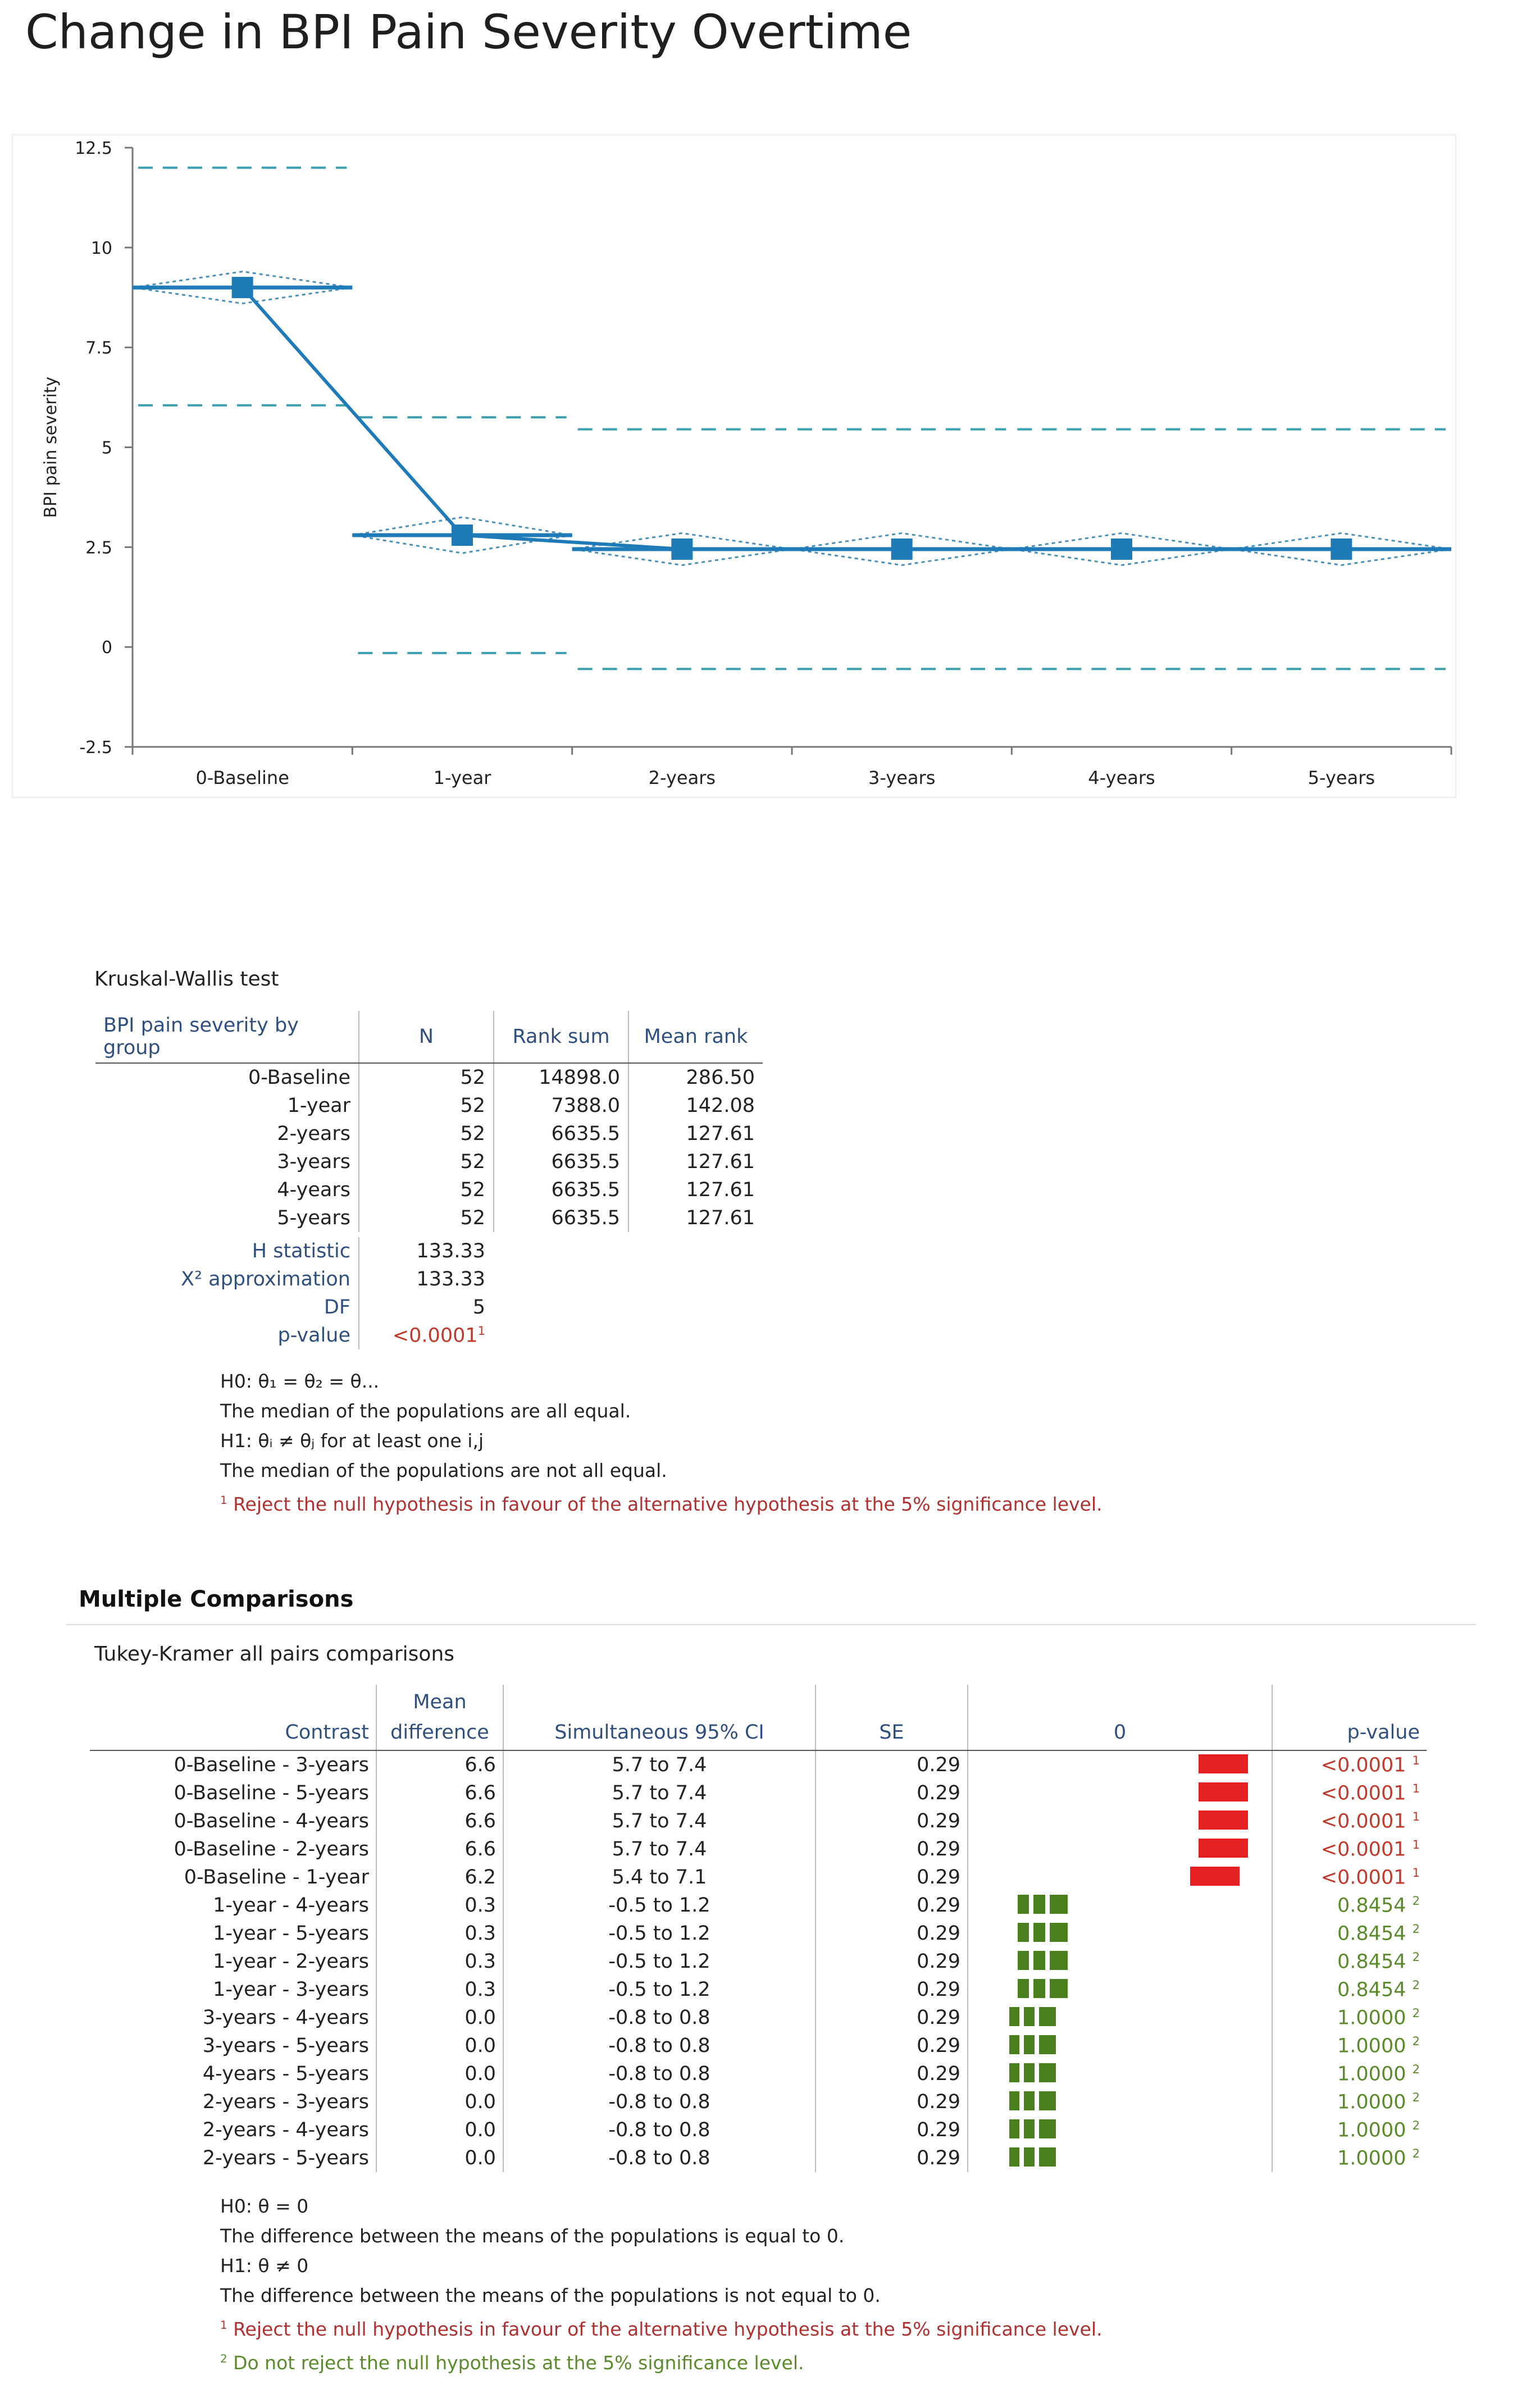  What do you see at coordinates (463, 777) in the screenshot?
I see `x-tick-label: 1-year` at bounding box center [463, 777].